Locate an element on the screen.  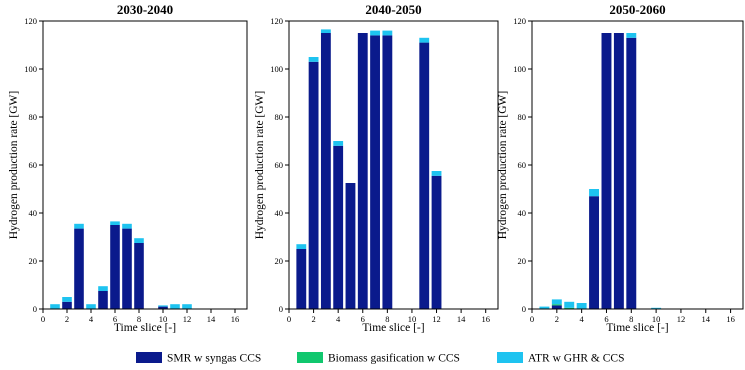
legend-label: SMR w syngas CCS is located at coordinates (214, 359).